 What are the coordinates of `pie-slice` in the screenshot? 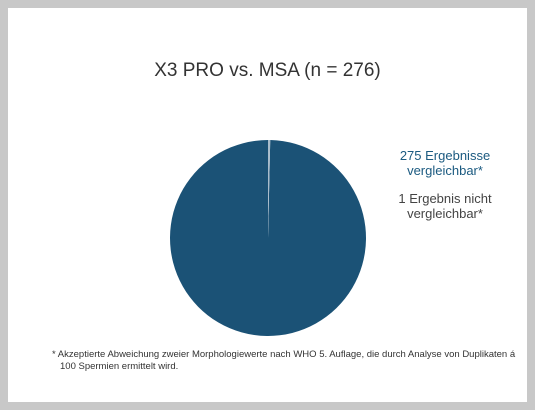 It's located at (269, 189).